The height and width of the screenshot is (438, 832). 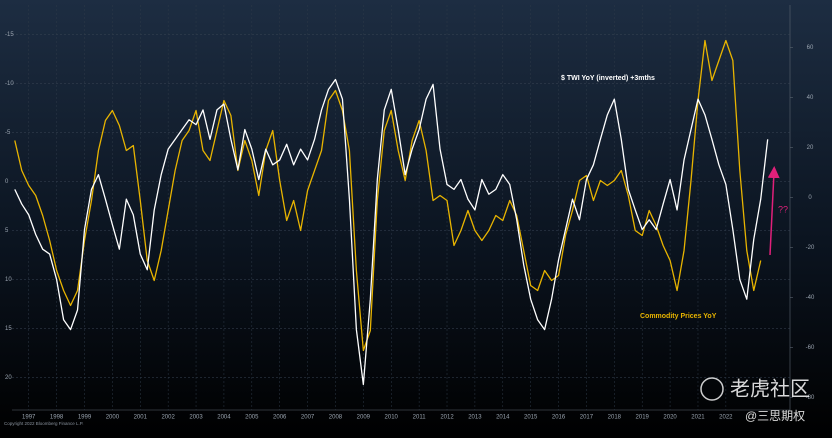 What do you see at coordinates (810, 348) in the screenshot?
I see `y2-tick-label: -60` at bounding box center [810, 348].